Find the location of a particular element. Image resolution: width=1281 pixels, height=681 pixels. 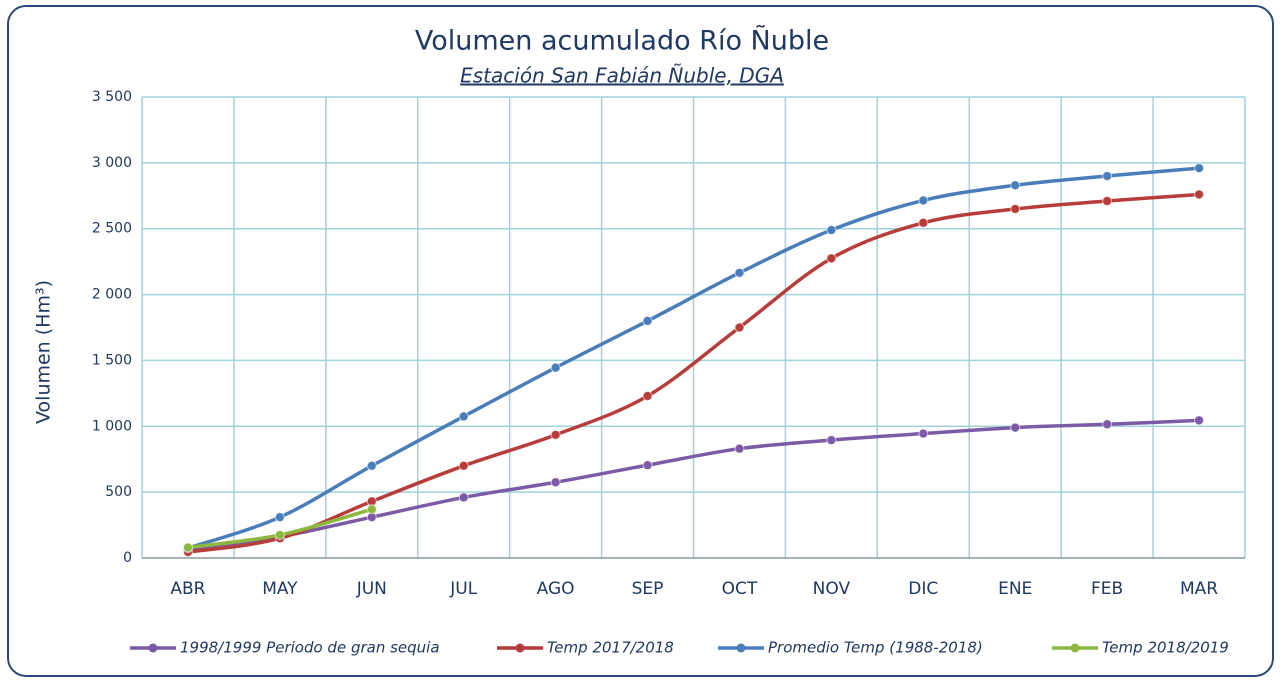

x-tick-label: NOV is located at coordinates (832, 589).